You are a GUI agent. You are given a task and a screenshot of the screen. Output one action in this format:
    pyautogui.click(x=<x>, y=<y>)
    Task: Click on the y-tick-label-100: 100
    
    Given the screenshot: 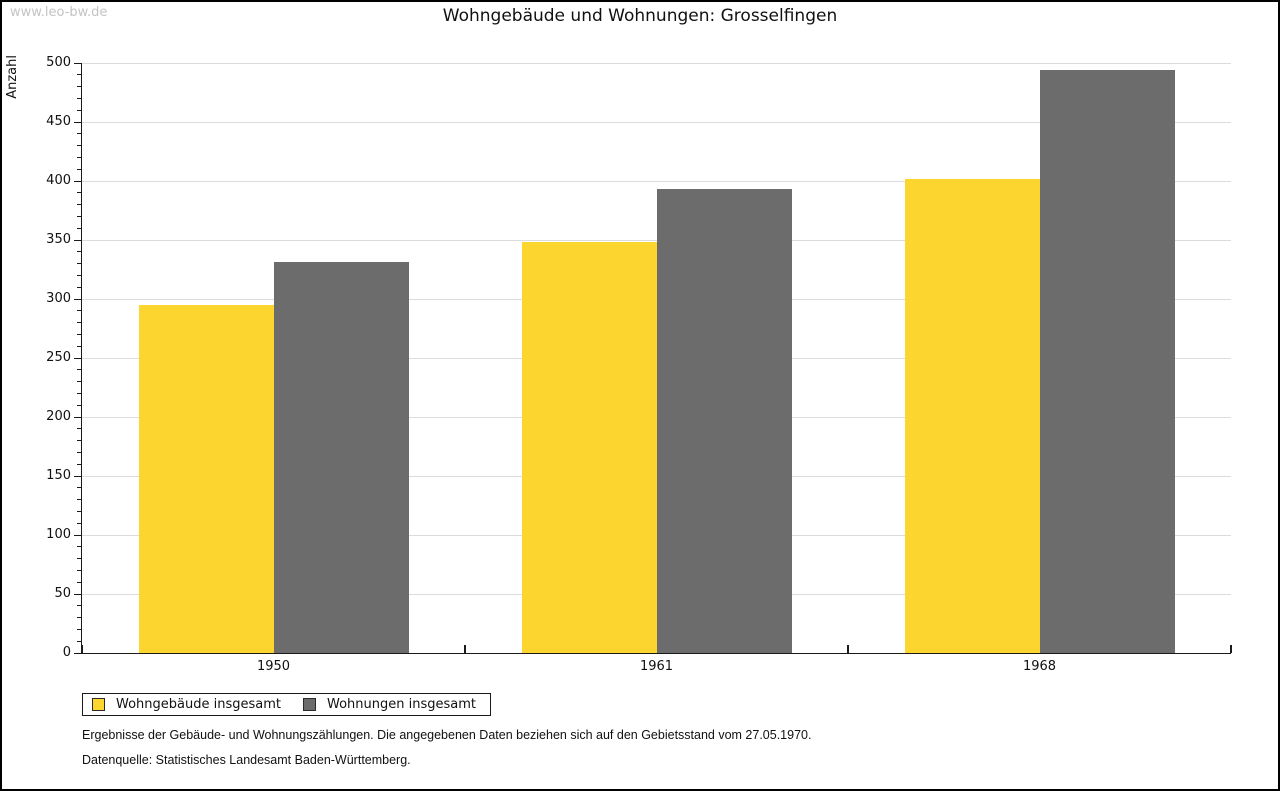 What is the action you would take?
    pyautogui.click(x=58, y=534)
    